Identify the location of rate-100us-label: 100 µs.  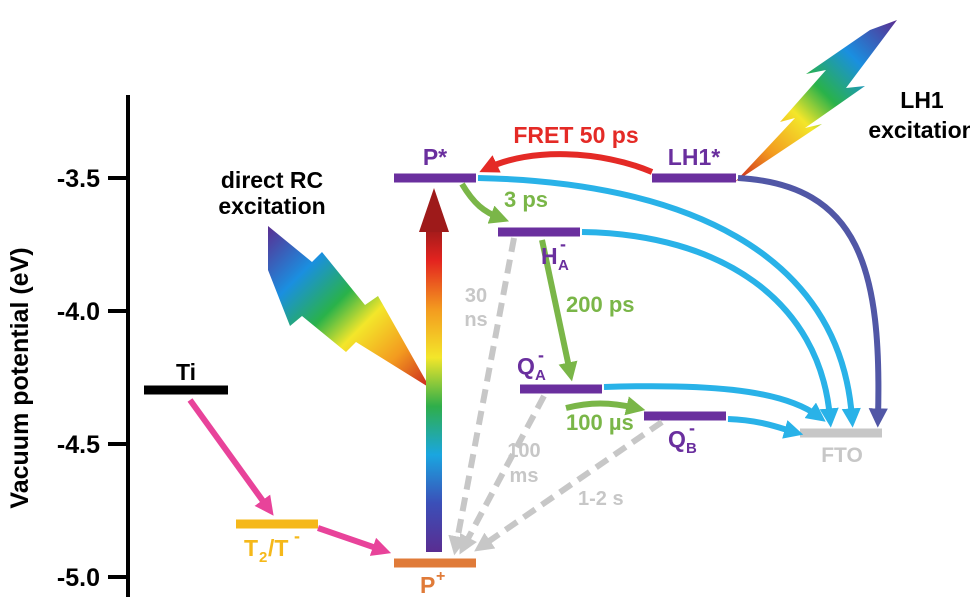
(600, 422).